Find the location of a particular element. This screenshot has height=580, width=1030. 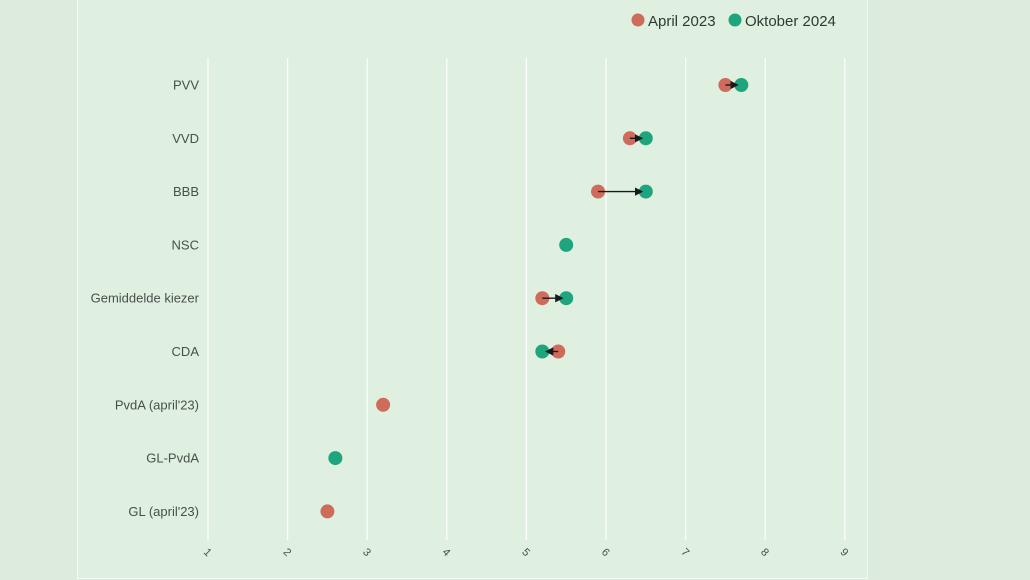

category-label: PvdA (april'23) is located at coordinates (157, 404).